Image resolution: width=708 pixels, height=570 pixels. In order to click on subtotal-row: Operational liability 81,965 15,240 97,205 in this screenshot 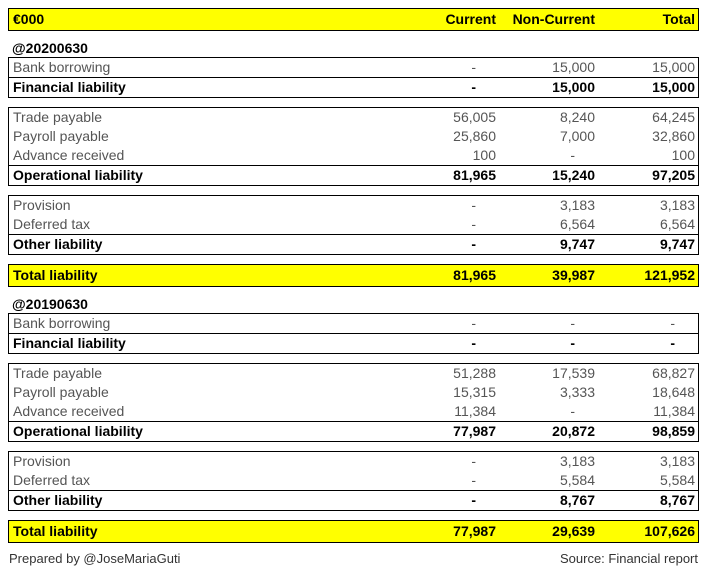, I will do `click(353, 175)`.